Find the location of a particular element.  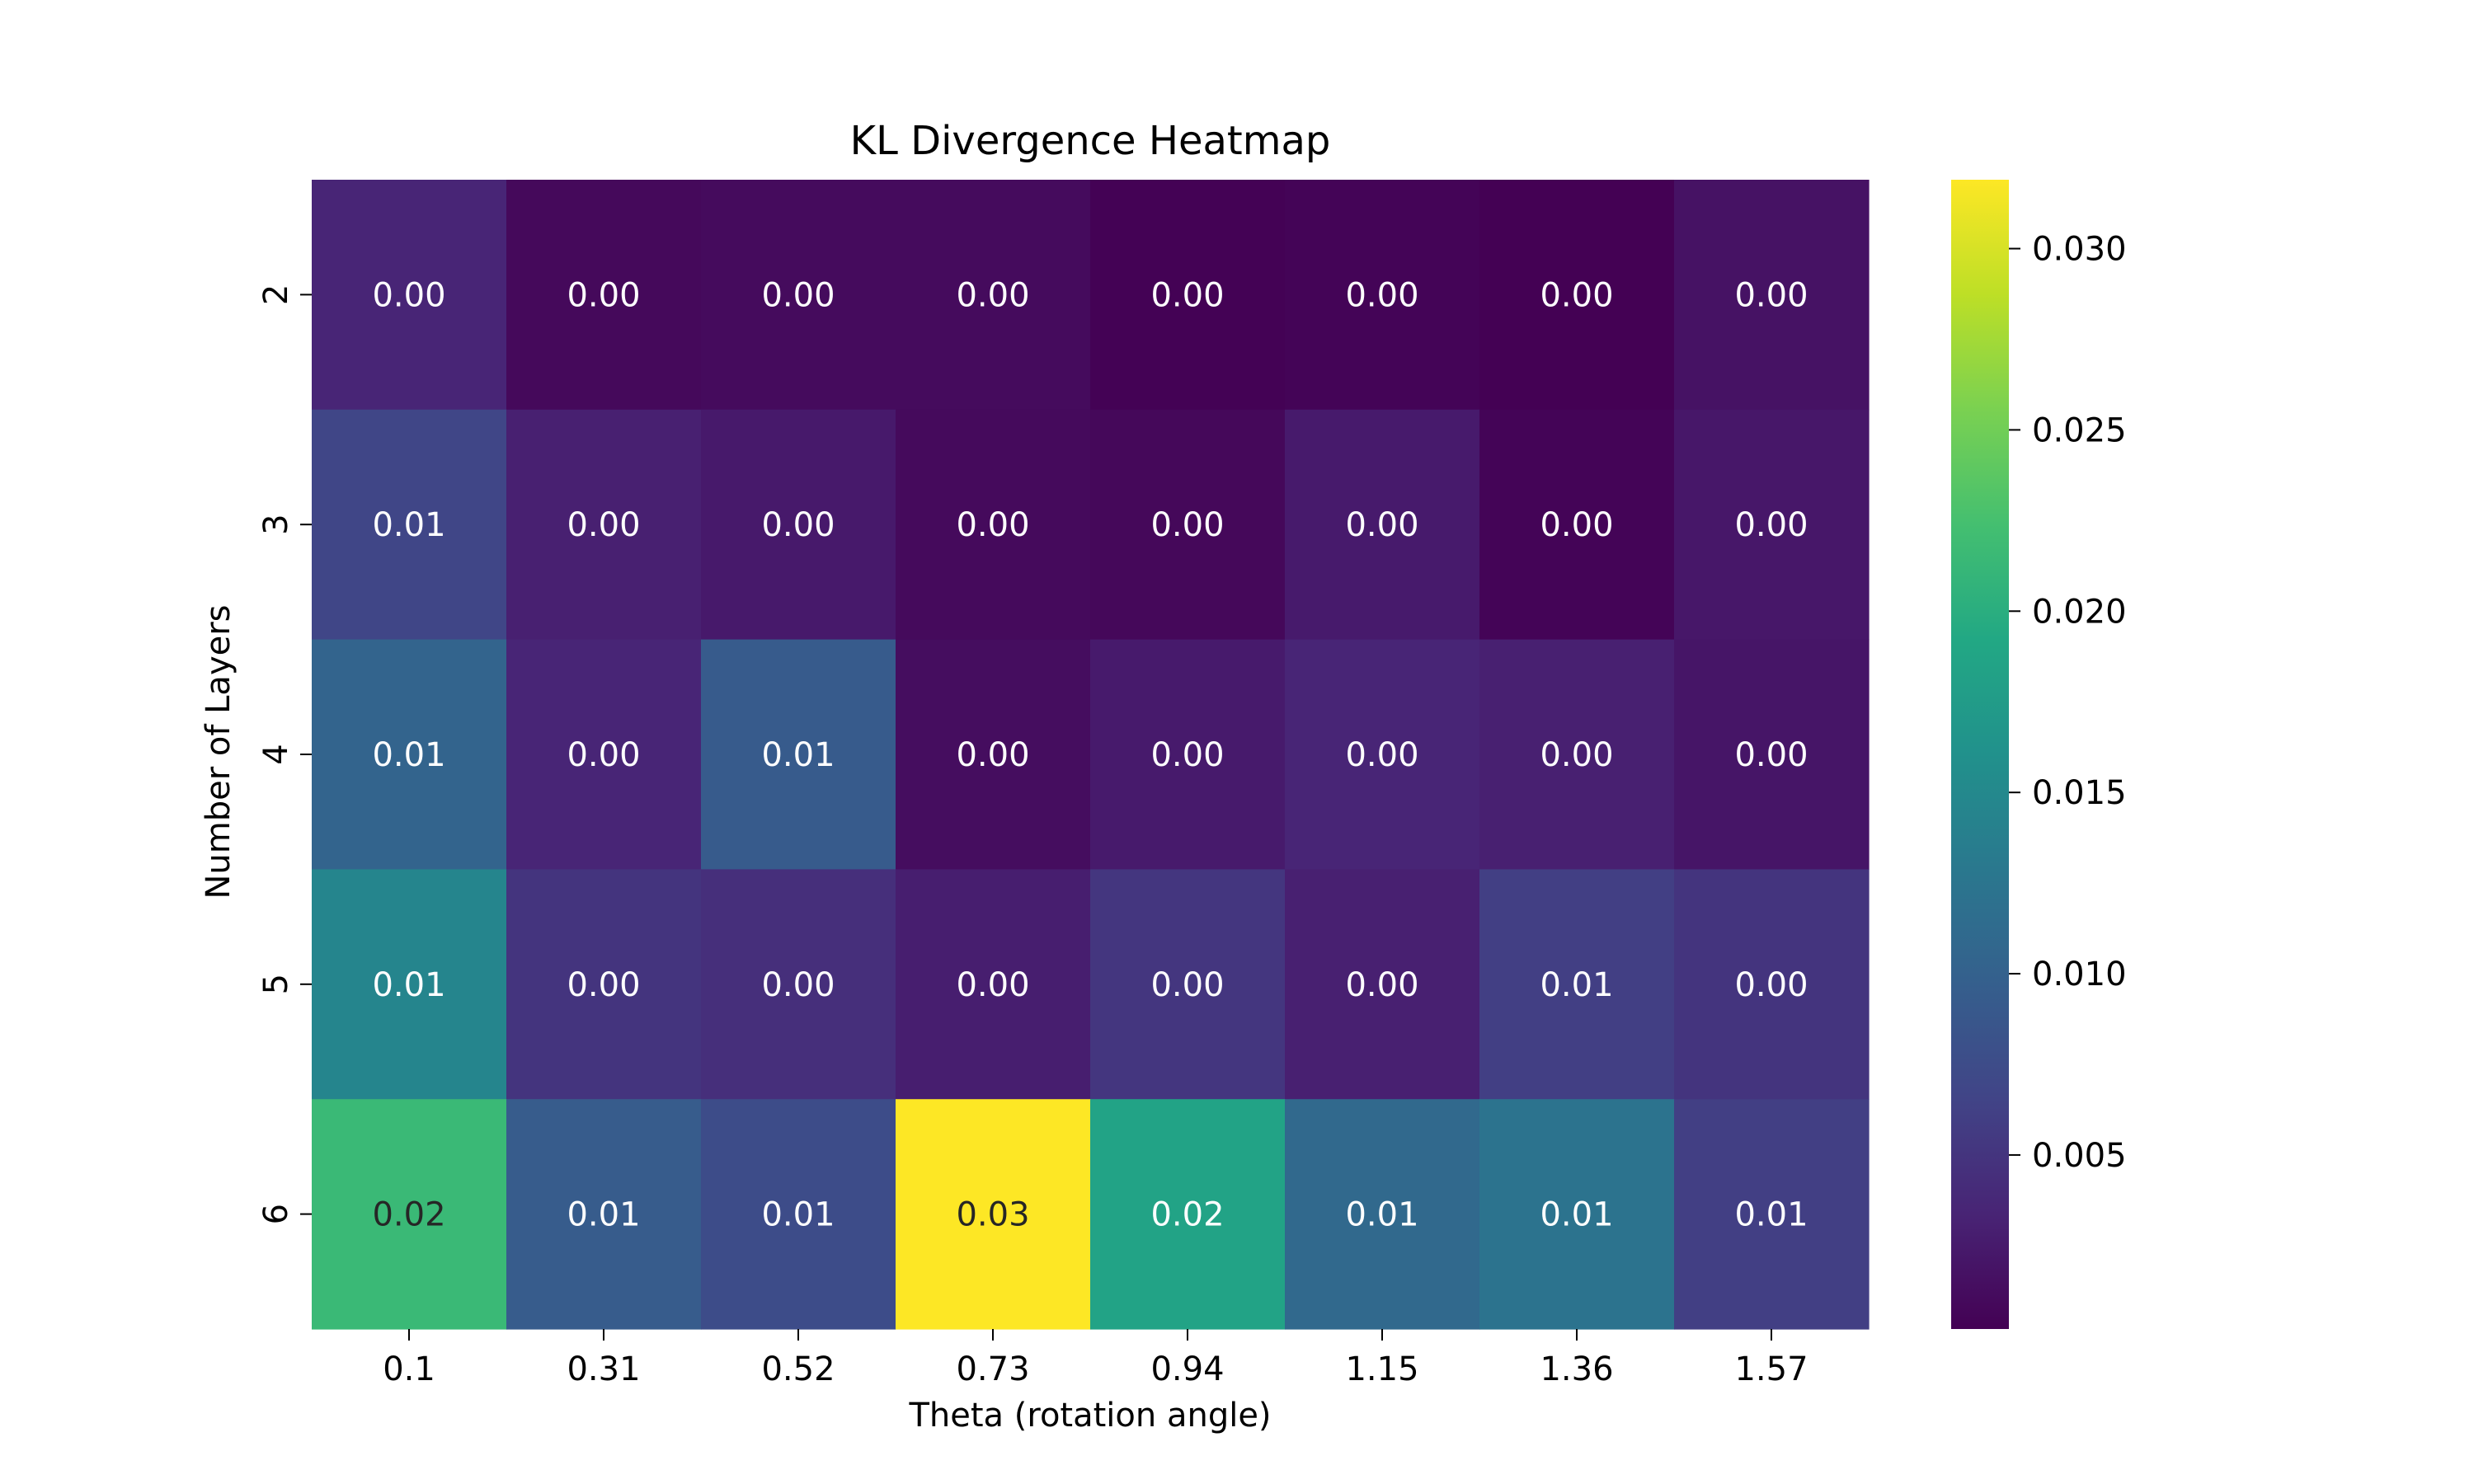

y-tick-label: 4 is located at coordinates (276, 754).